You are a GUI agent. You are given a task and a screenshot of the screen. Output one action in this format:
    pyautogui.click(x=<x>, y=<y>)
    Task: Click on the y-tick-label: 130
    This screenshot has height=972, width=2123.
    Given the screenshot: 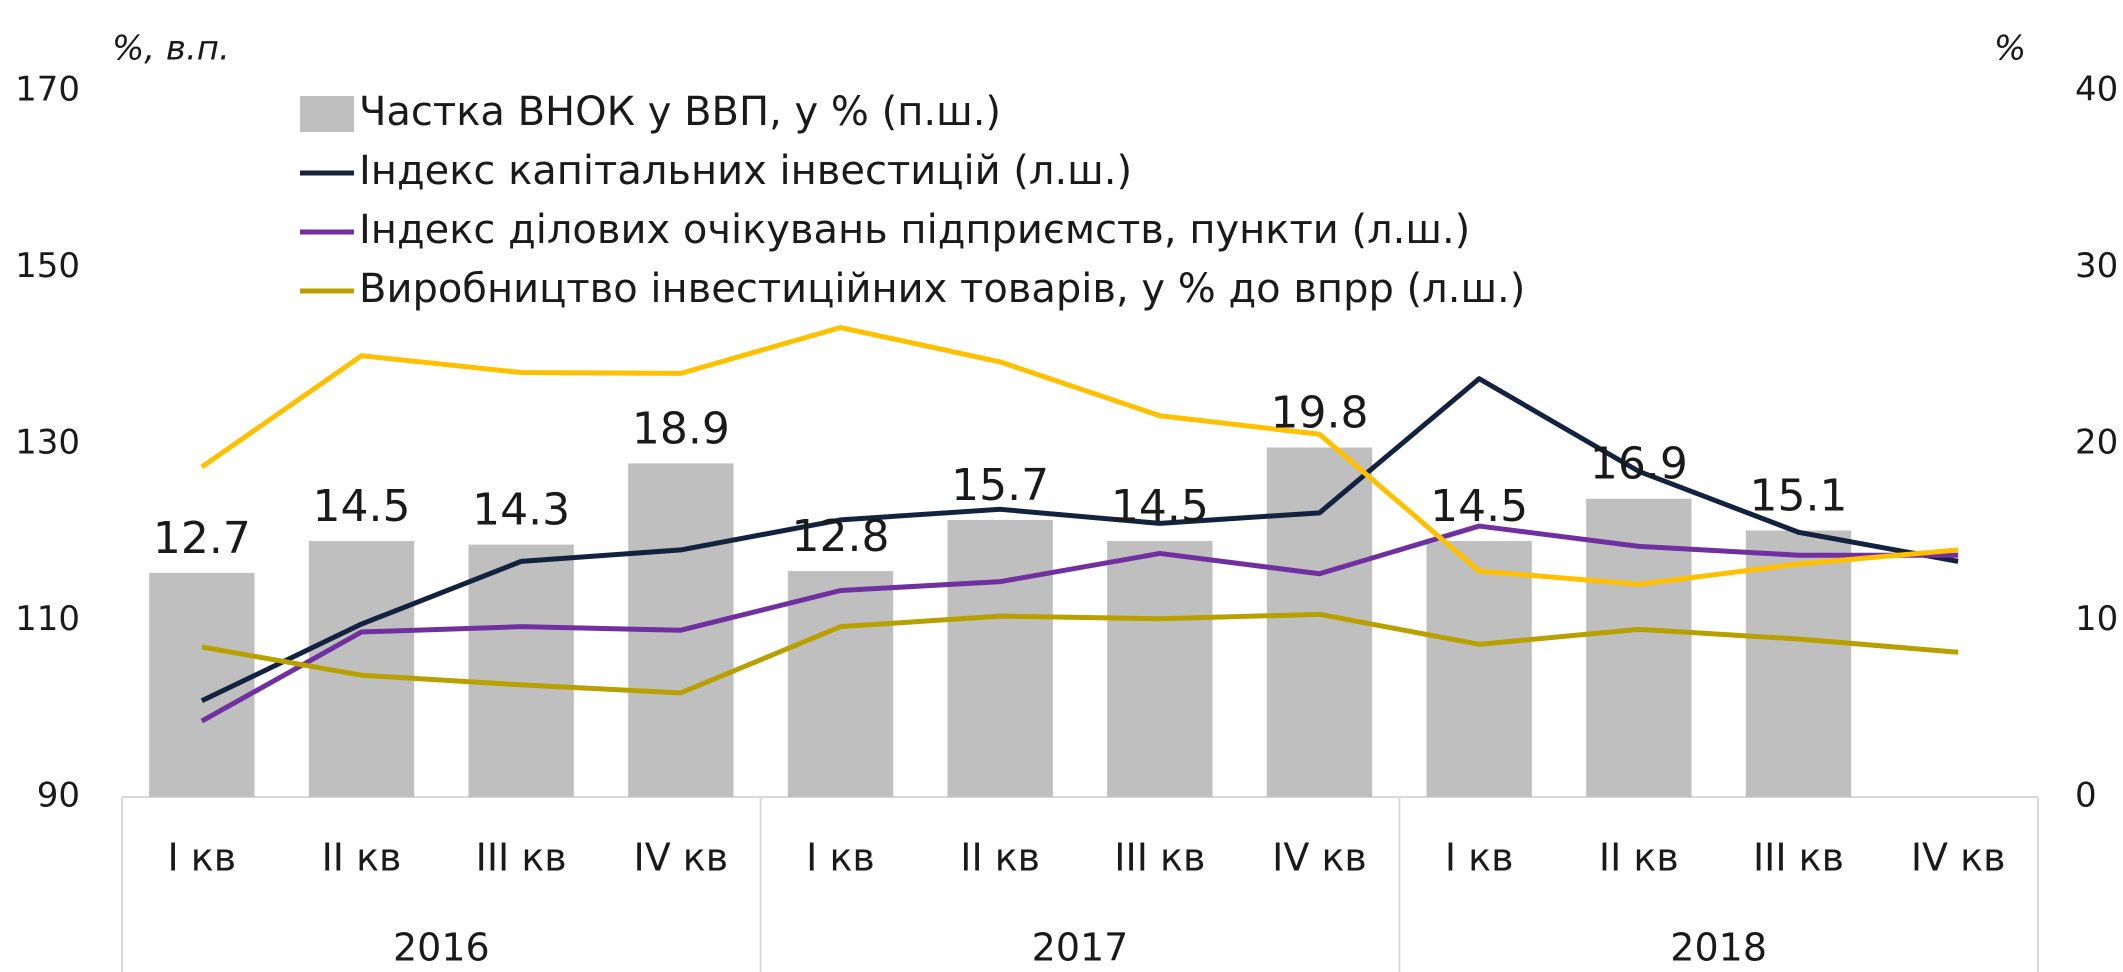 What is the action you would take?
    pyautogui.click(x=47, y=443)
    